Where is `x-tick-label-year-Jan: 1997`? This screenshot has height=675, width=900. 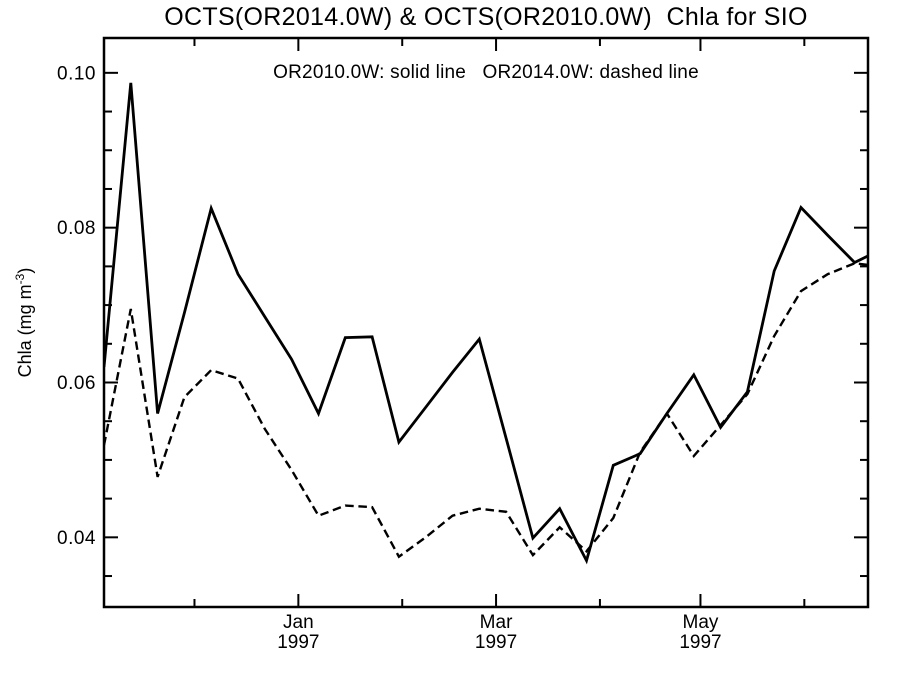
x-tick-label-year-Jan: 1997 is located at coordinates (298, 642).